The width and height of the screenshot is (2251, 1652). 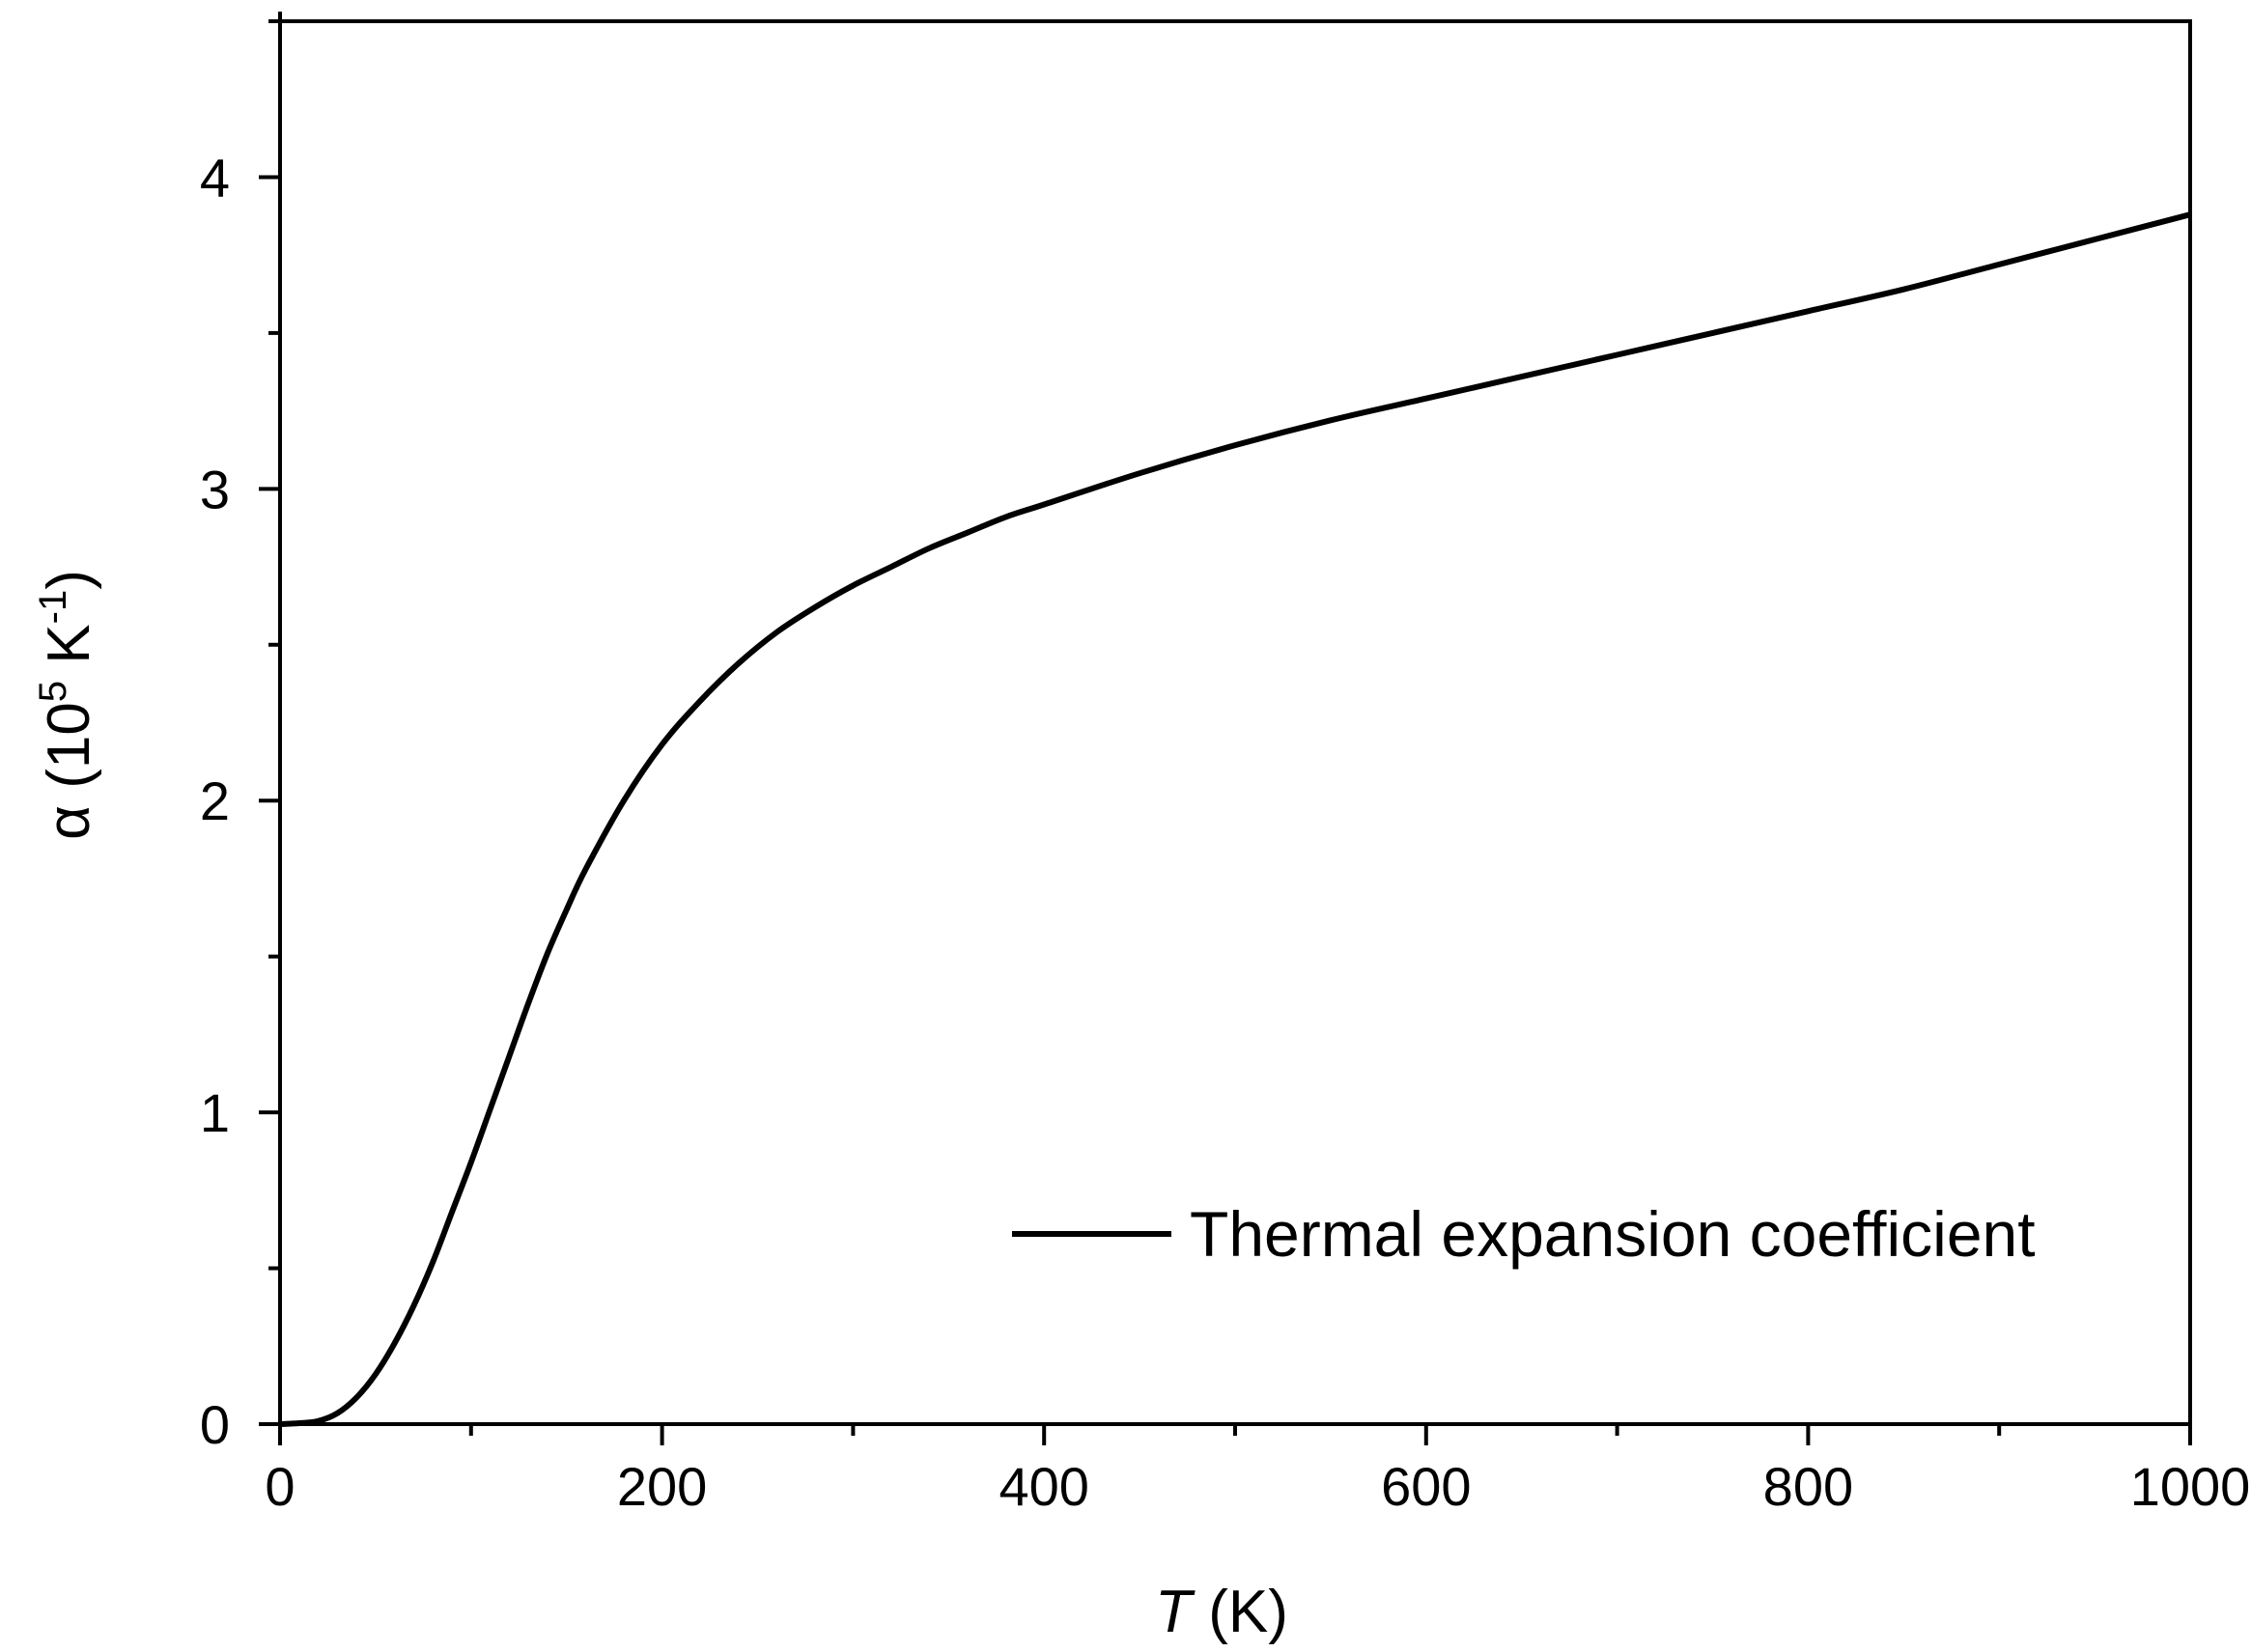 What do you see at coordinates (215, 801) in the screenshot?
I see `y-tick-label: 2` at bounding box center [215, 801].